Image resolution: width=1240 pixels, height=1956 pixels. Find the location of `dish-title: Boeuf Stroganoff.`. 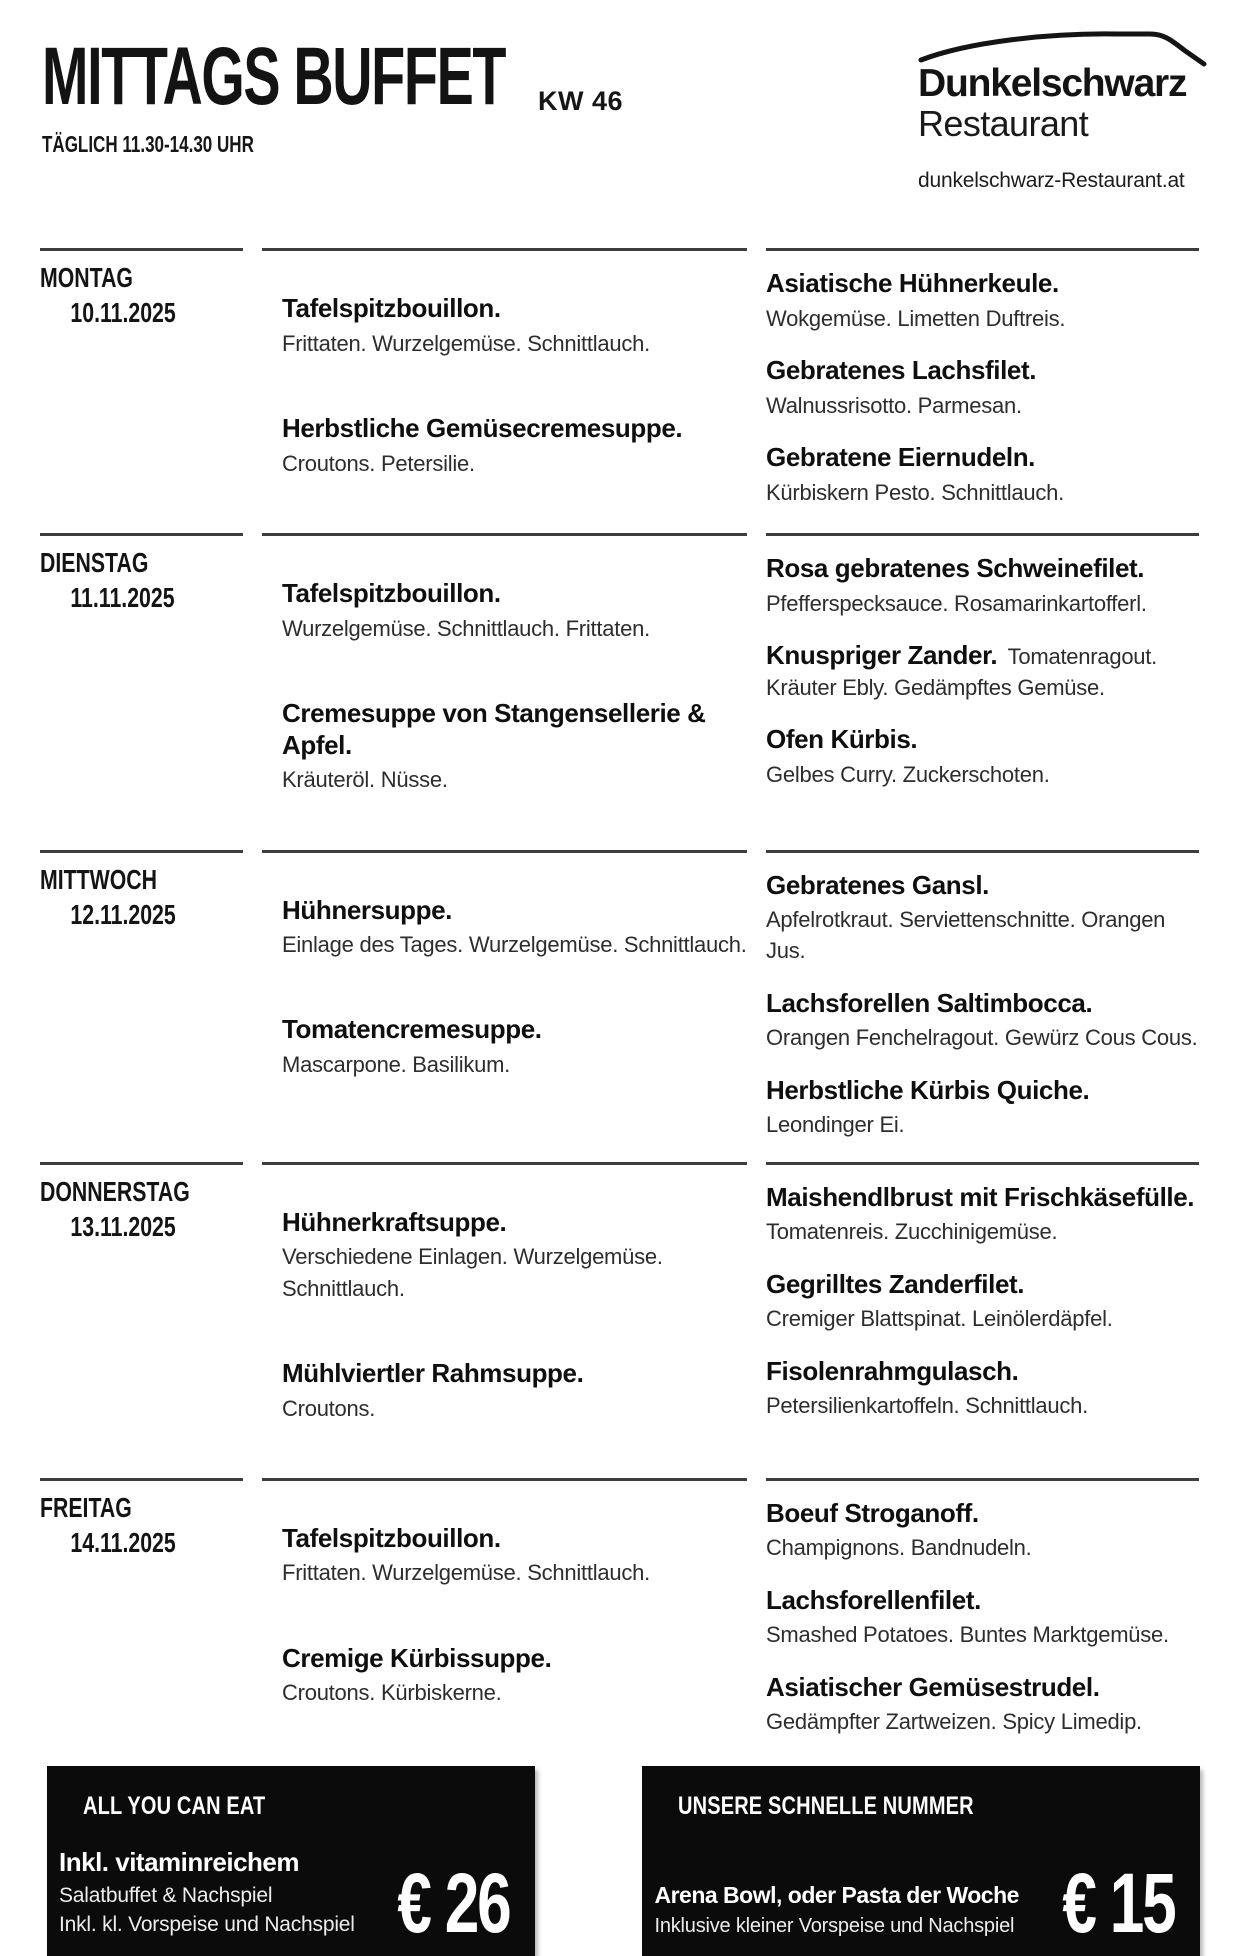

dish-title: Boeuf Stroganoff. is located at coordinates (872, 1512).